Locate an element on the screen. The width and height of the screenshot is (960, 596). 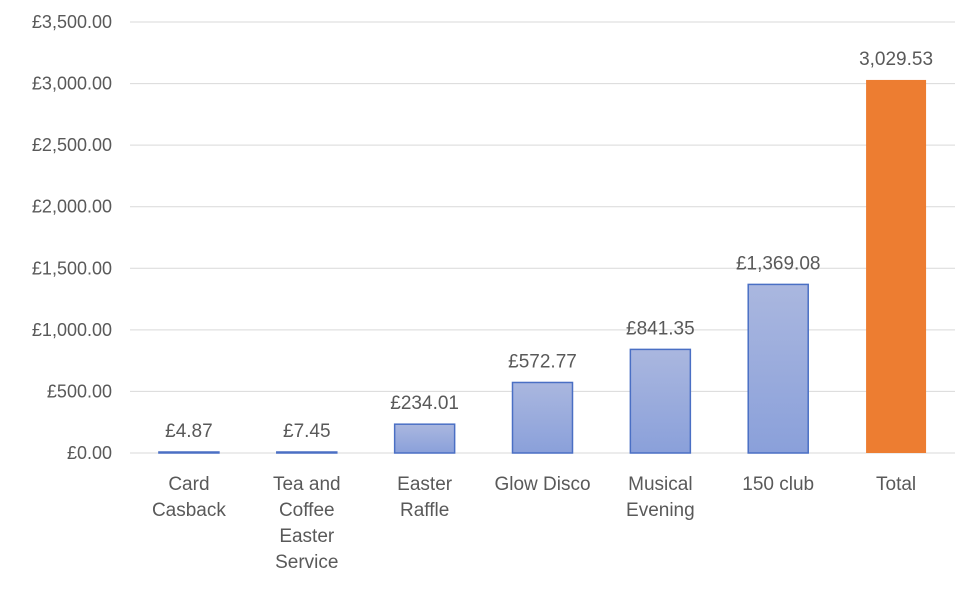
y-tick-label: £1,500.00 is located at coordinates (72, 268).